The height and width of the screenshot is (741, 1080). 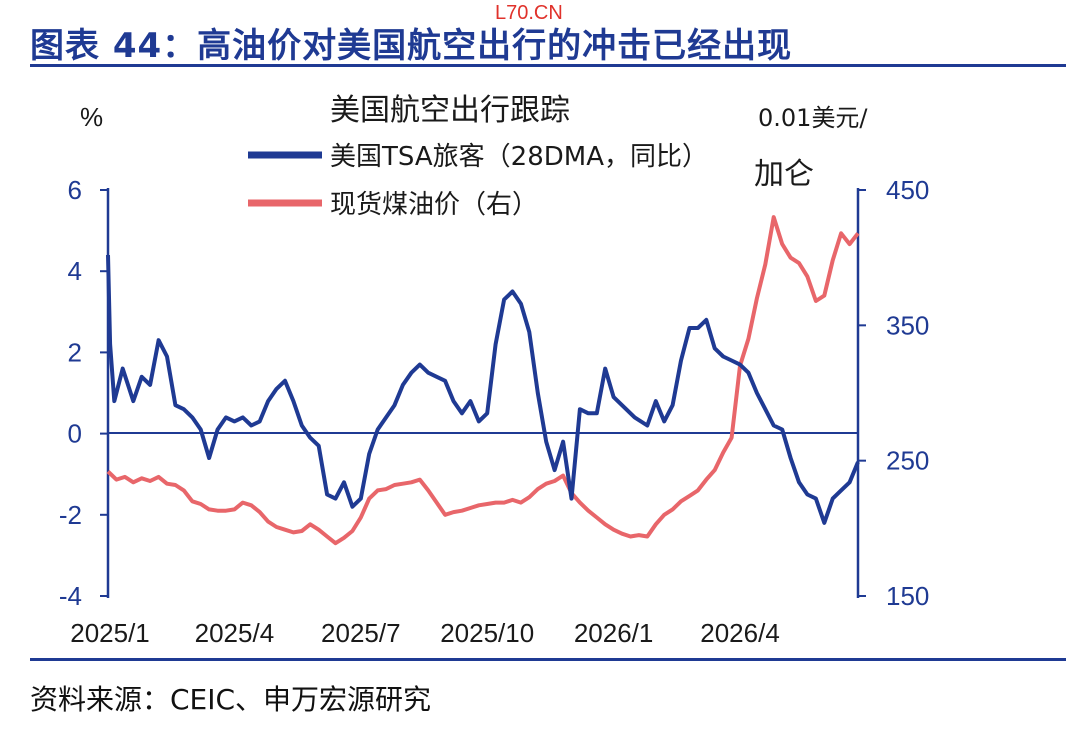 What do you see at coordinates (907, 190) in the screenshot?
I see `right-tick-label: 450` at bounding box center [907, 190].